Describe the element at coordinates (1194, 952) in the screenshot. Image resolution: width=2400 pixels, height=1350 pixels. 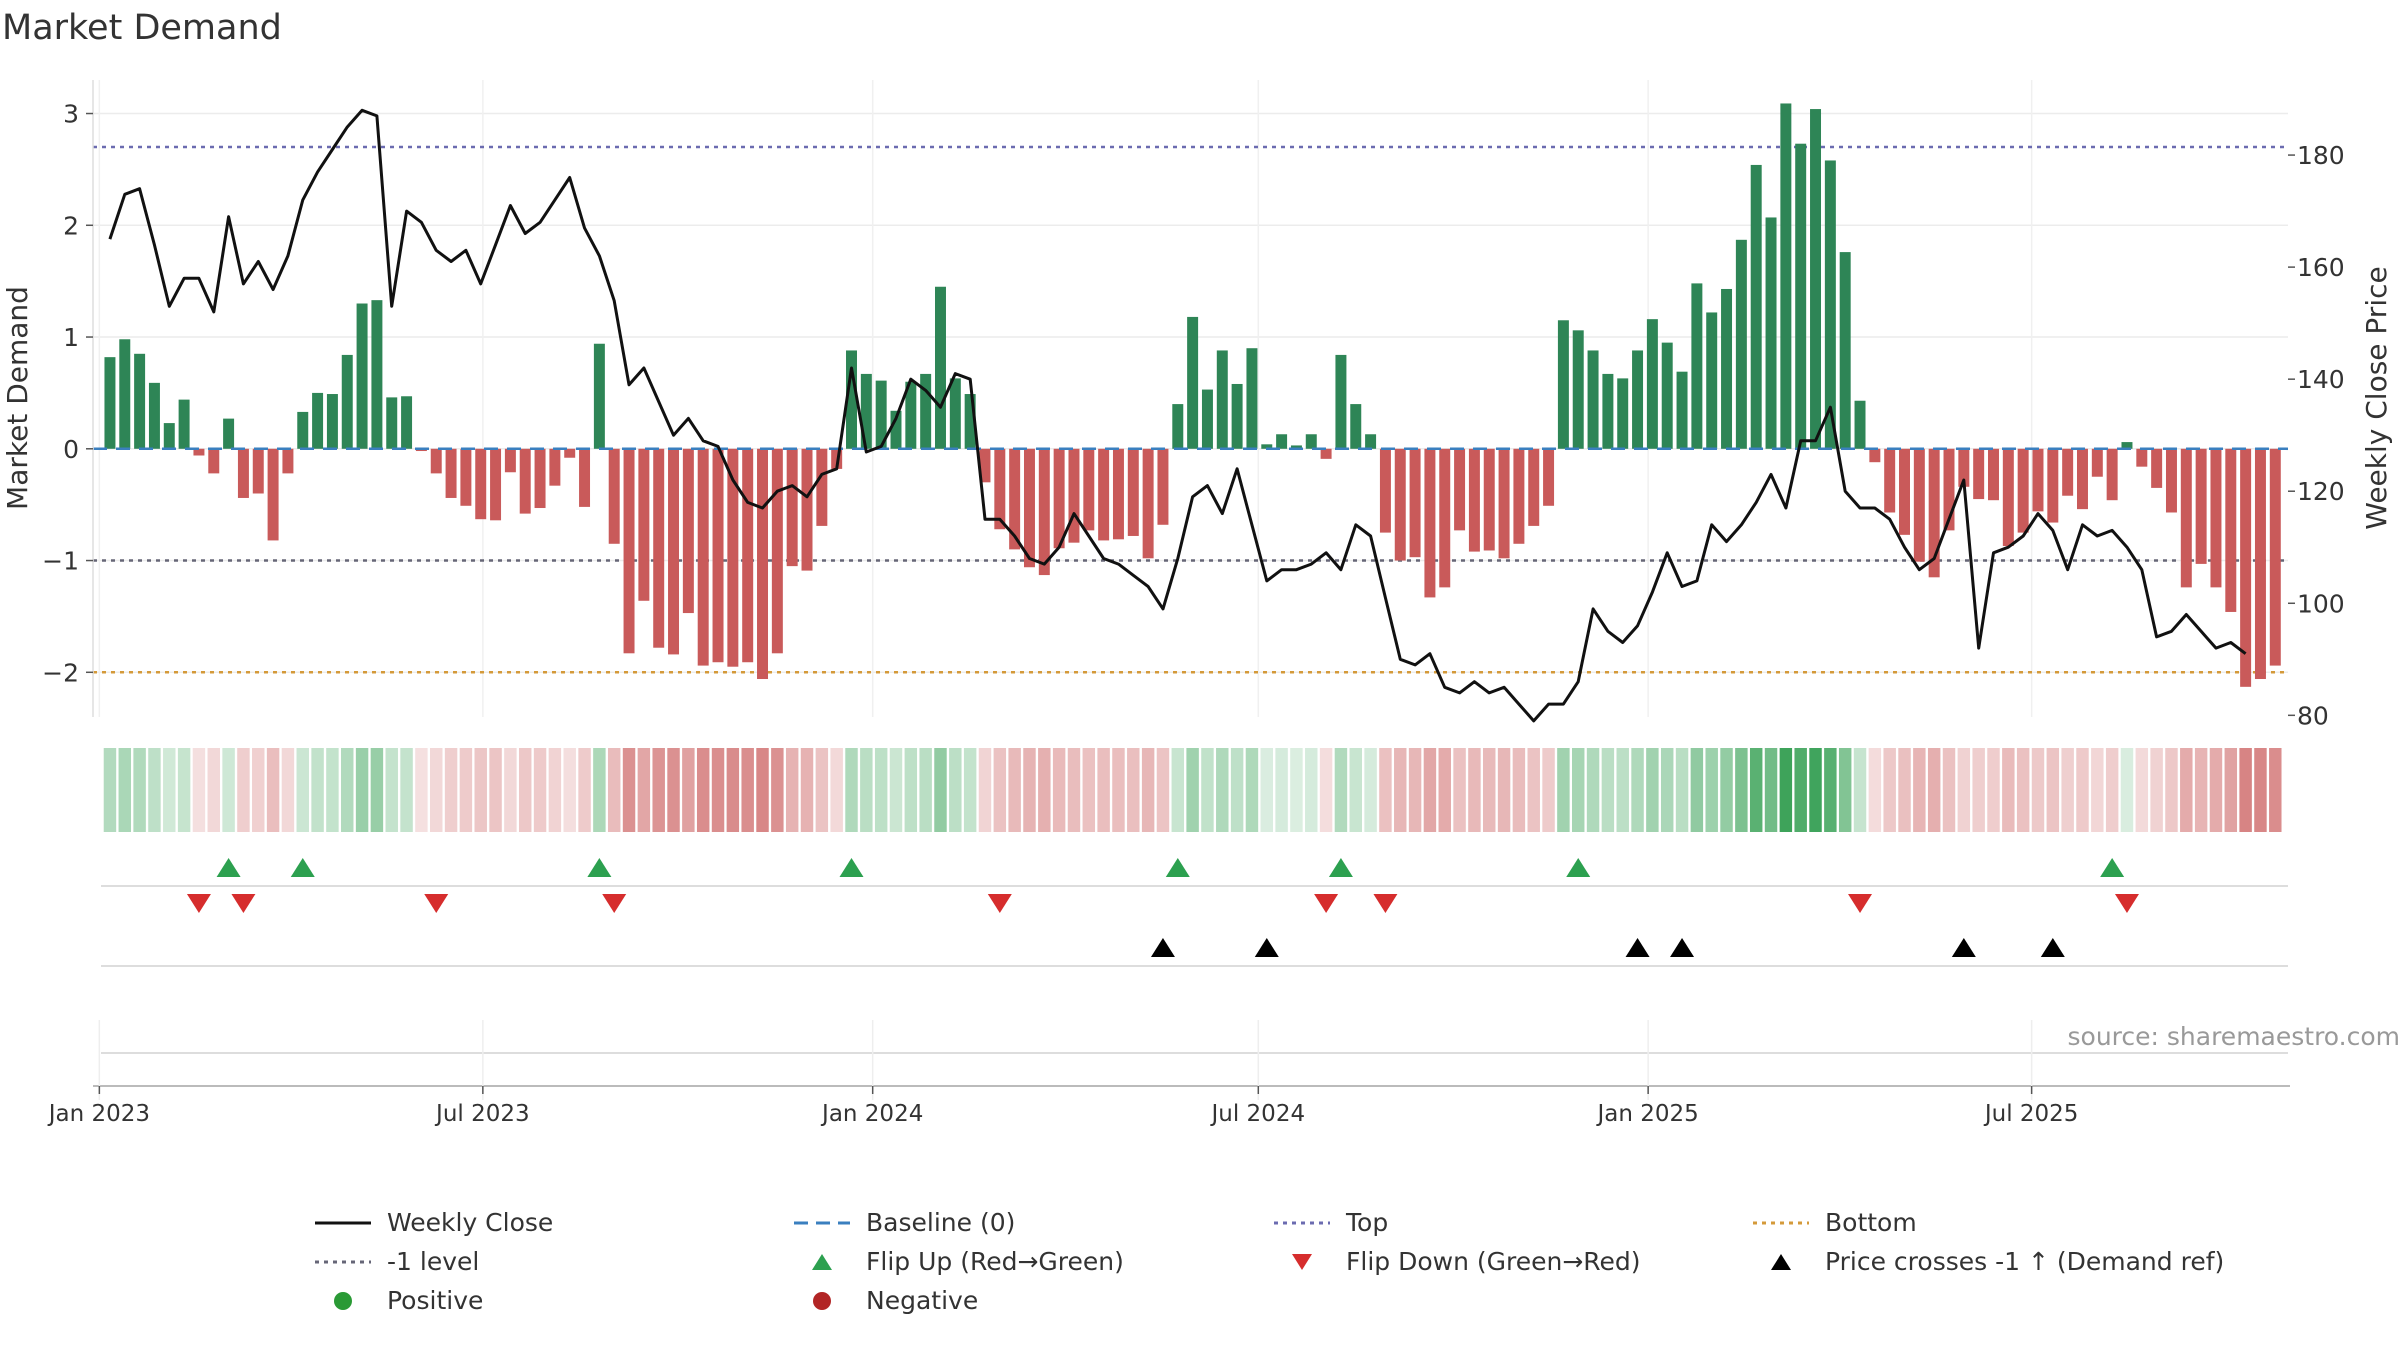
I see `cross-markers` at that location.